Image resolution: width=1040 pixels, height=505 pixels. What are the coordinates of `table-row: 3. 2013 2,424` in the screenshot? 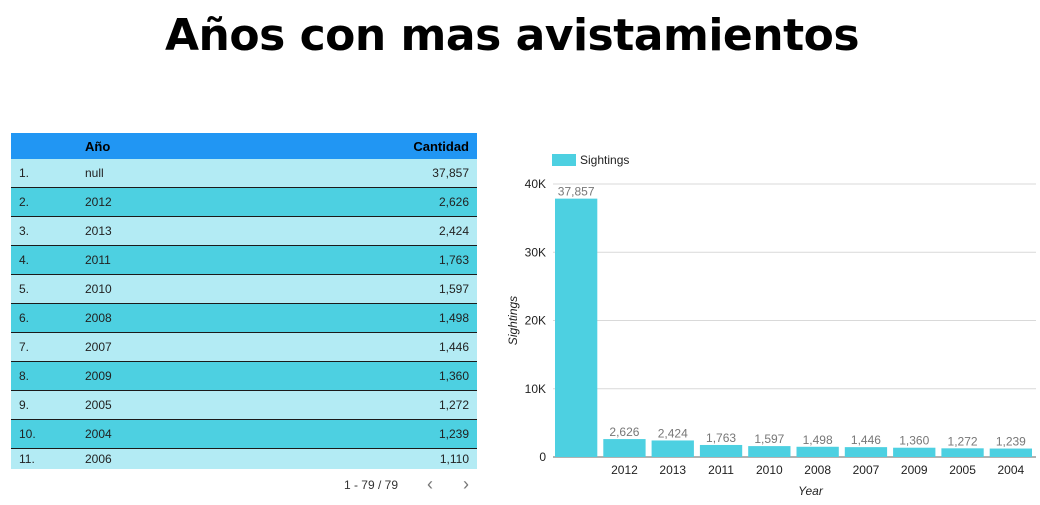 It's located at (244, 231).